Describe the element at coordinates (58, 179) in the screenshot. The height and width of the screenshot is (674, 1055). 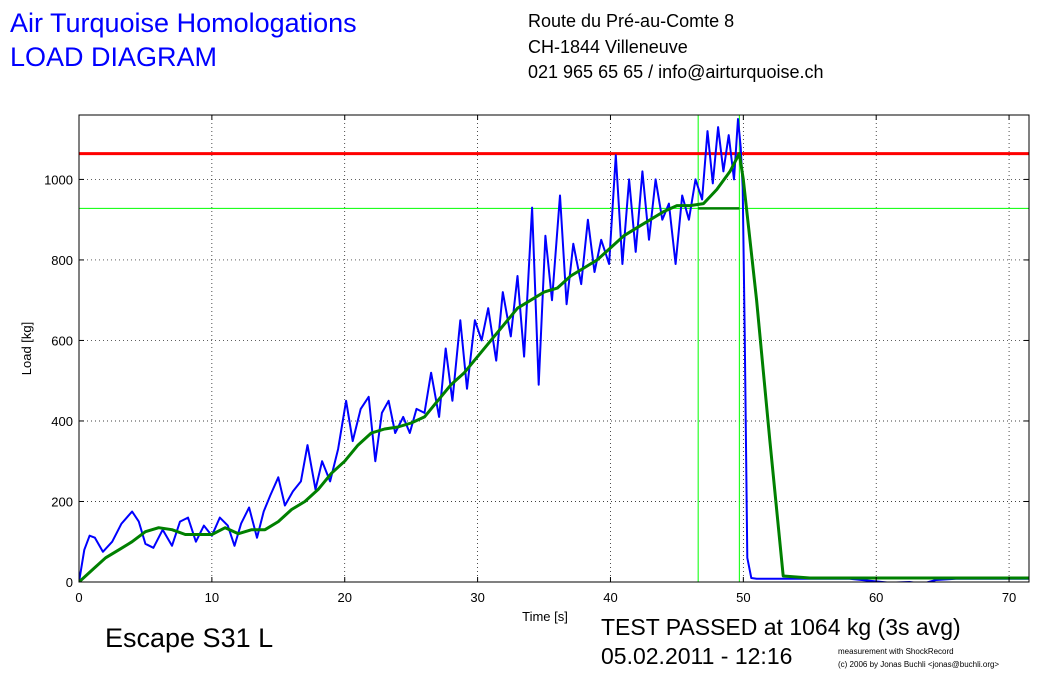
I see `y-tick-label: 1000` at that location.